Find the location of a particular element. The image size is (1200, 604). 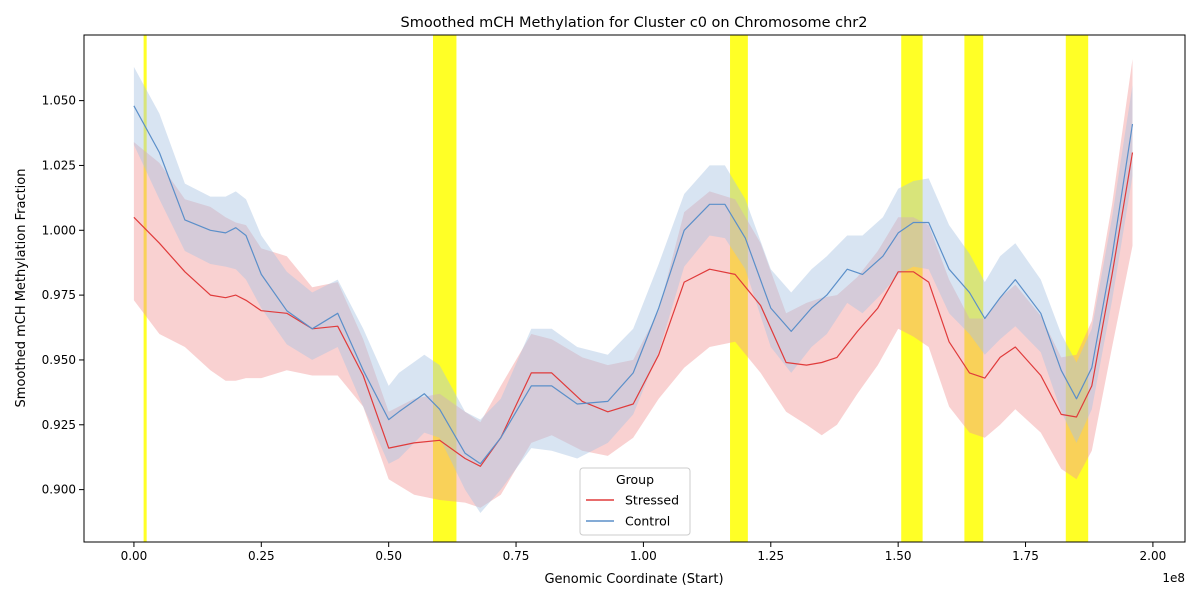

legend-frame is located at coordinates (635, 501).